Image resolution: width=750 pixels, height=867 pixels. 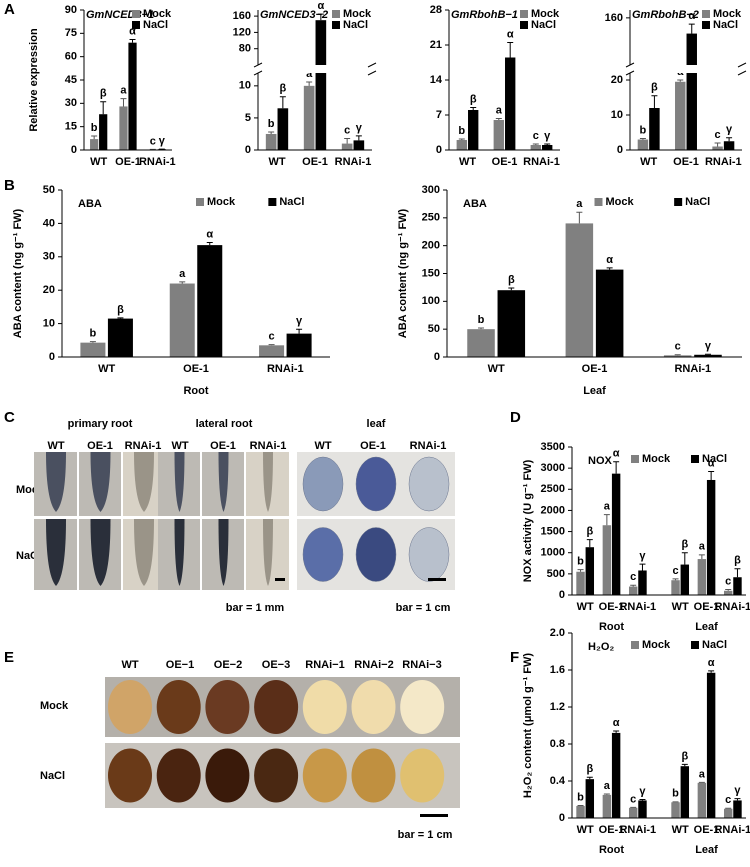 What do you see at coordinates (600, 461) in the screenshot?
I see `chart-title: NOX` at bounding box center [600, 461].